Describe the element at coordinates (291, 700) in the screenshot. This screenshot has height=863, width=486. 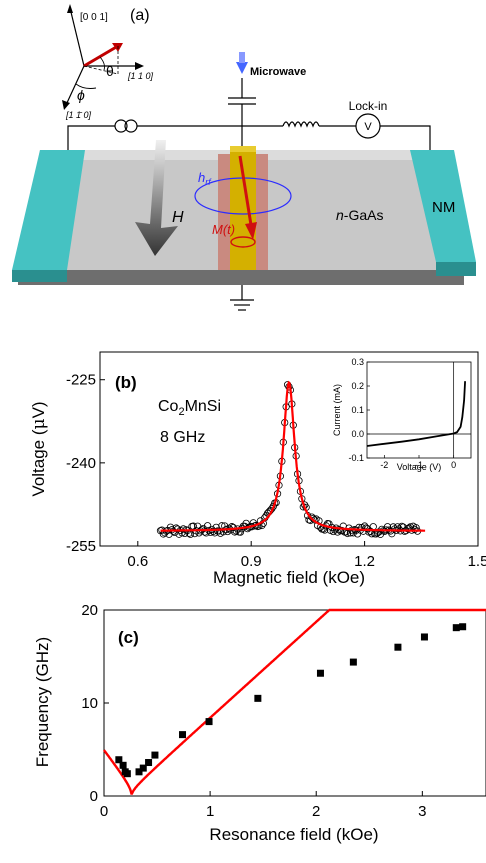
I see `c-data-points` at that location.